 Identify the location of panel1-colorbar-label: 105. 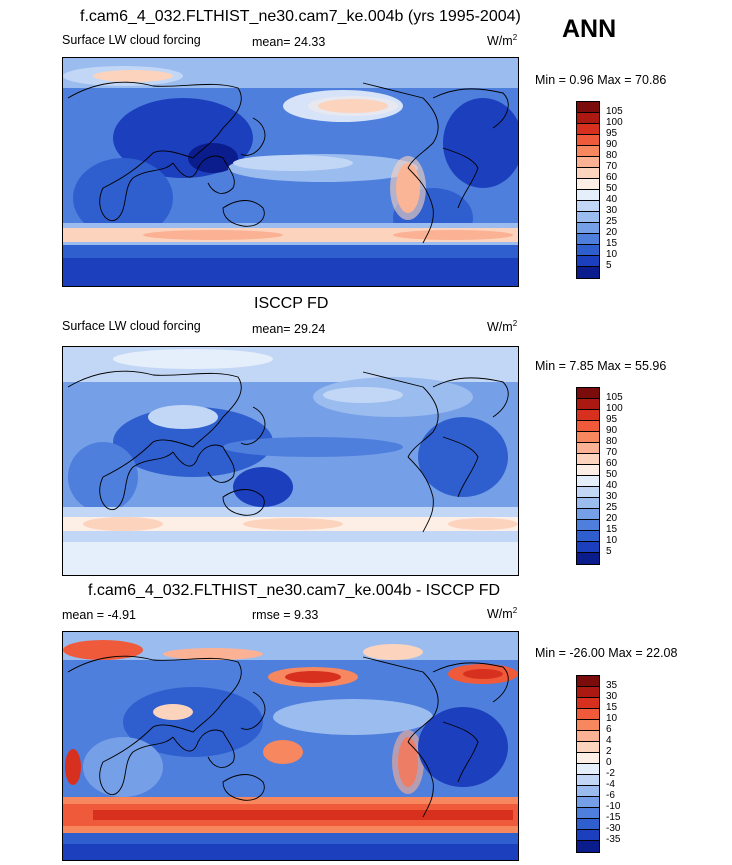
(614, 111).